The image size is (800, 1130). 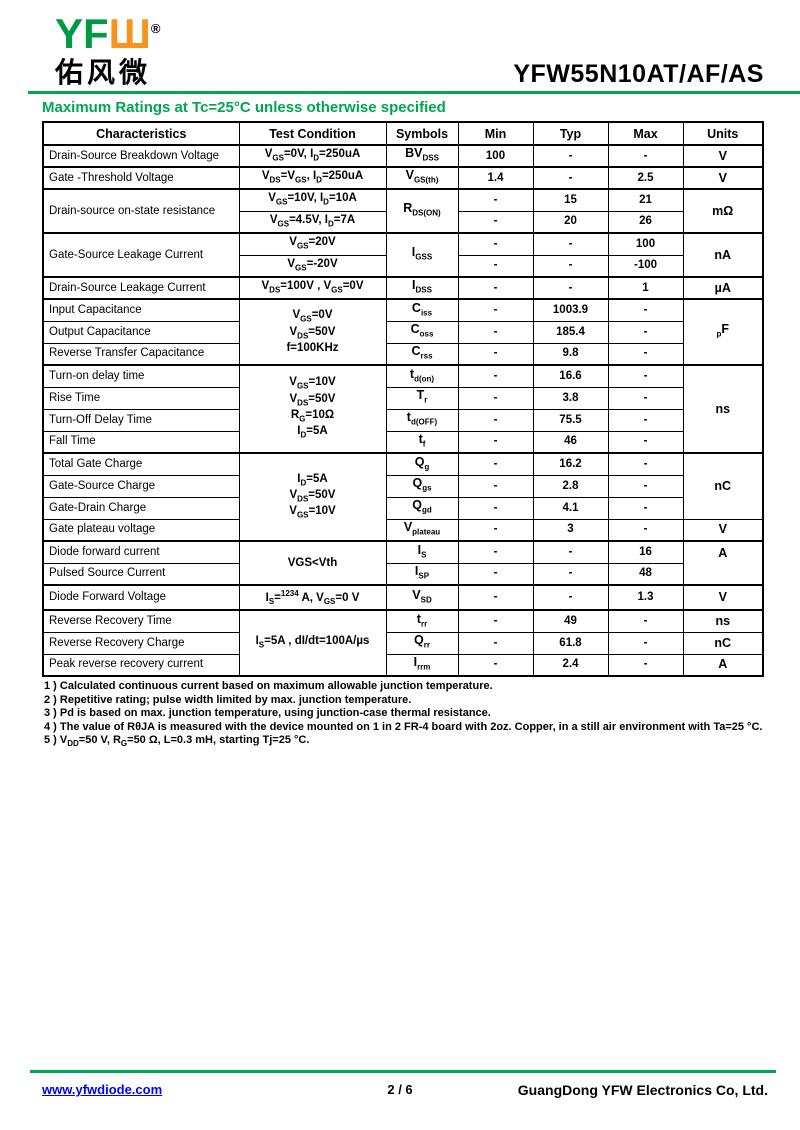 What do you see at coordinates (570, 508) in the screenshot?
I see `value-cell: 4.1` at bounding box center [570, 508].